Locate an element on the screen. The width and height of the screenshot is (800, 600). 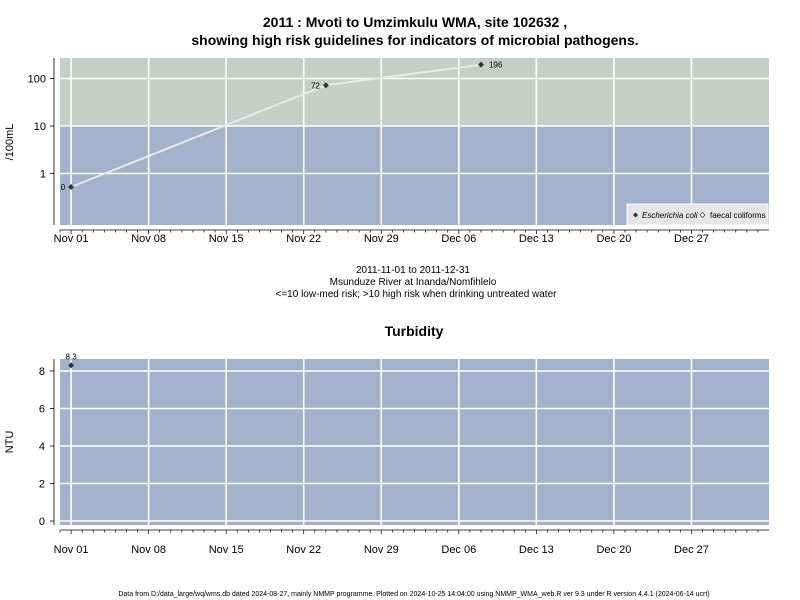
high-risk-band is located at coordinates (414, 92).